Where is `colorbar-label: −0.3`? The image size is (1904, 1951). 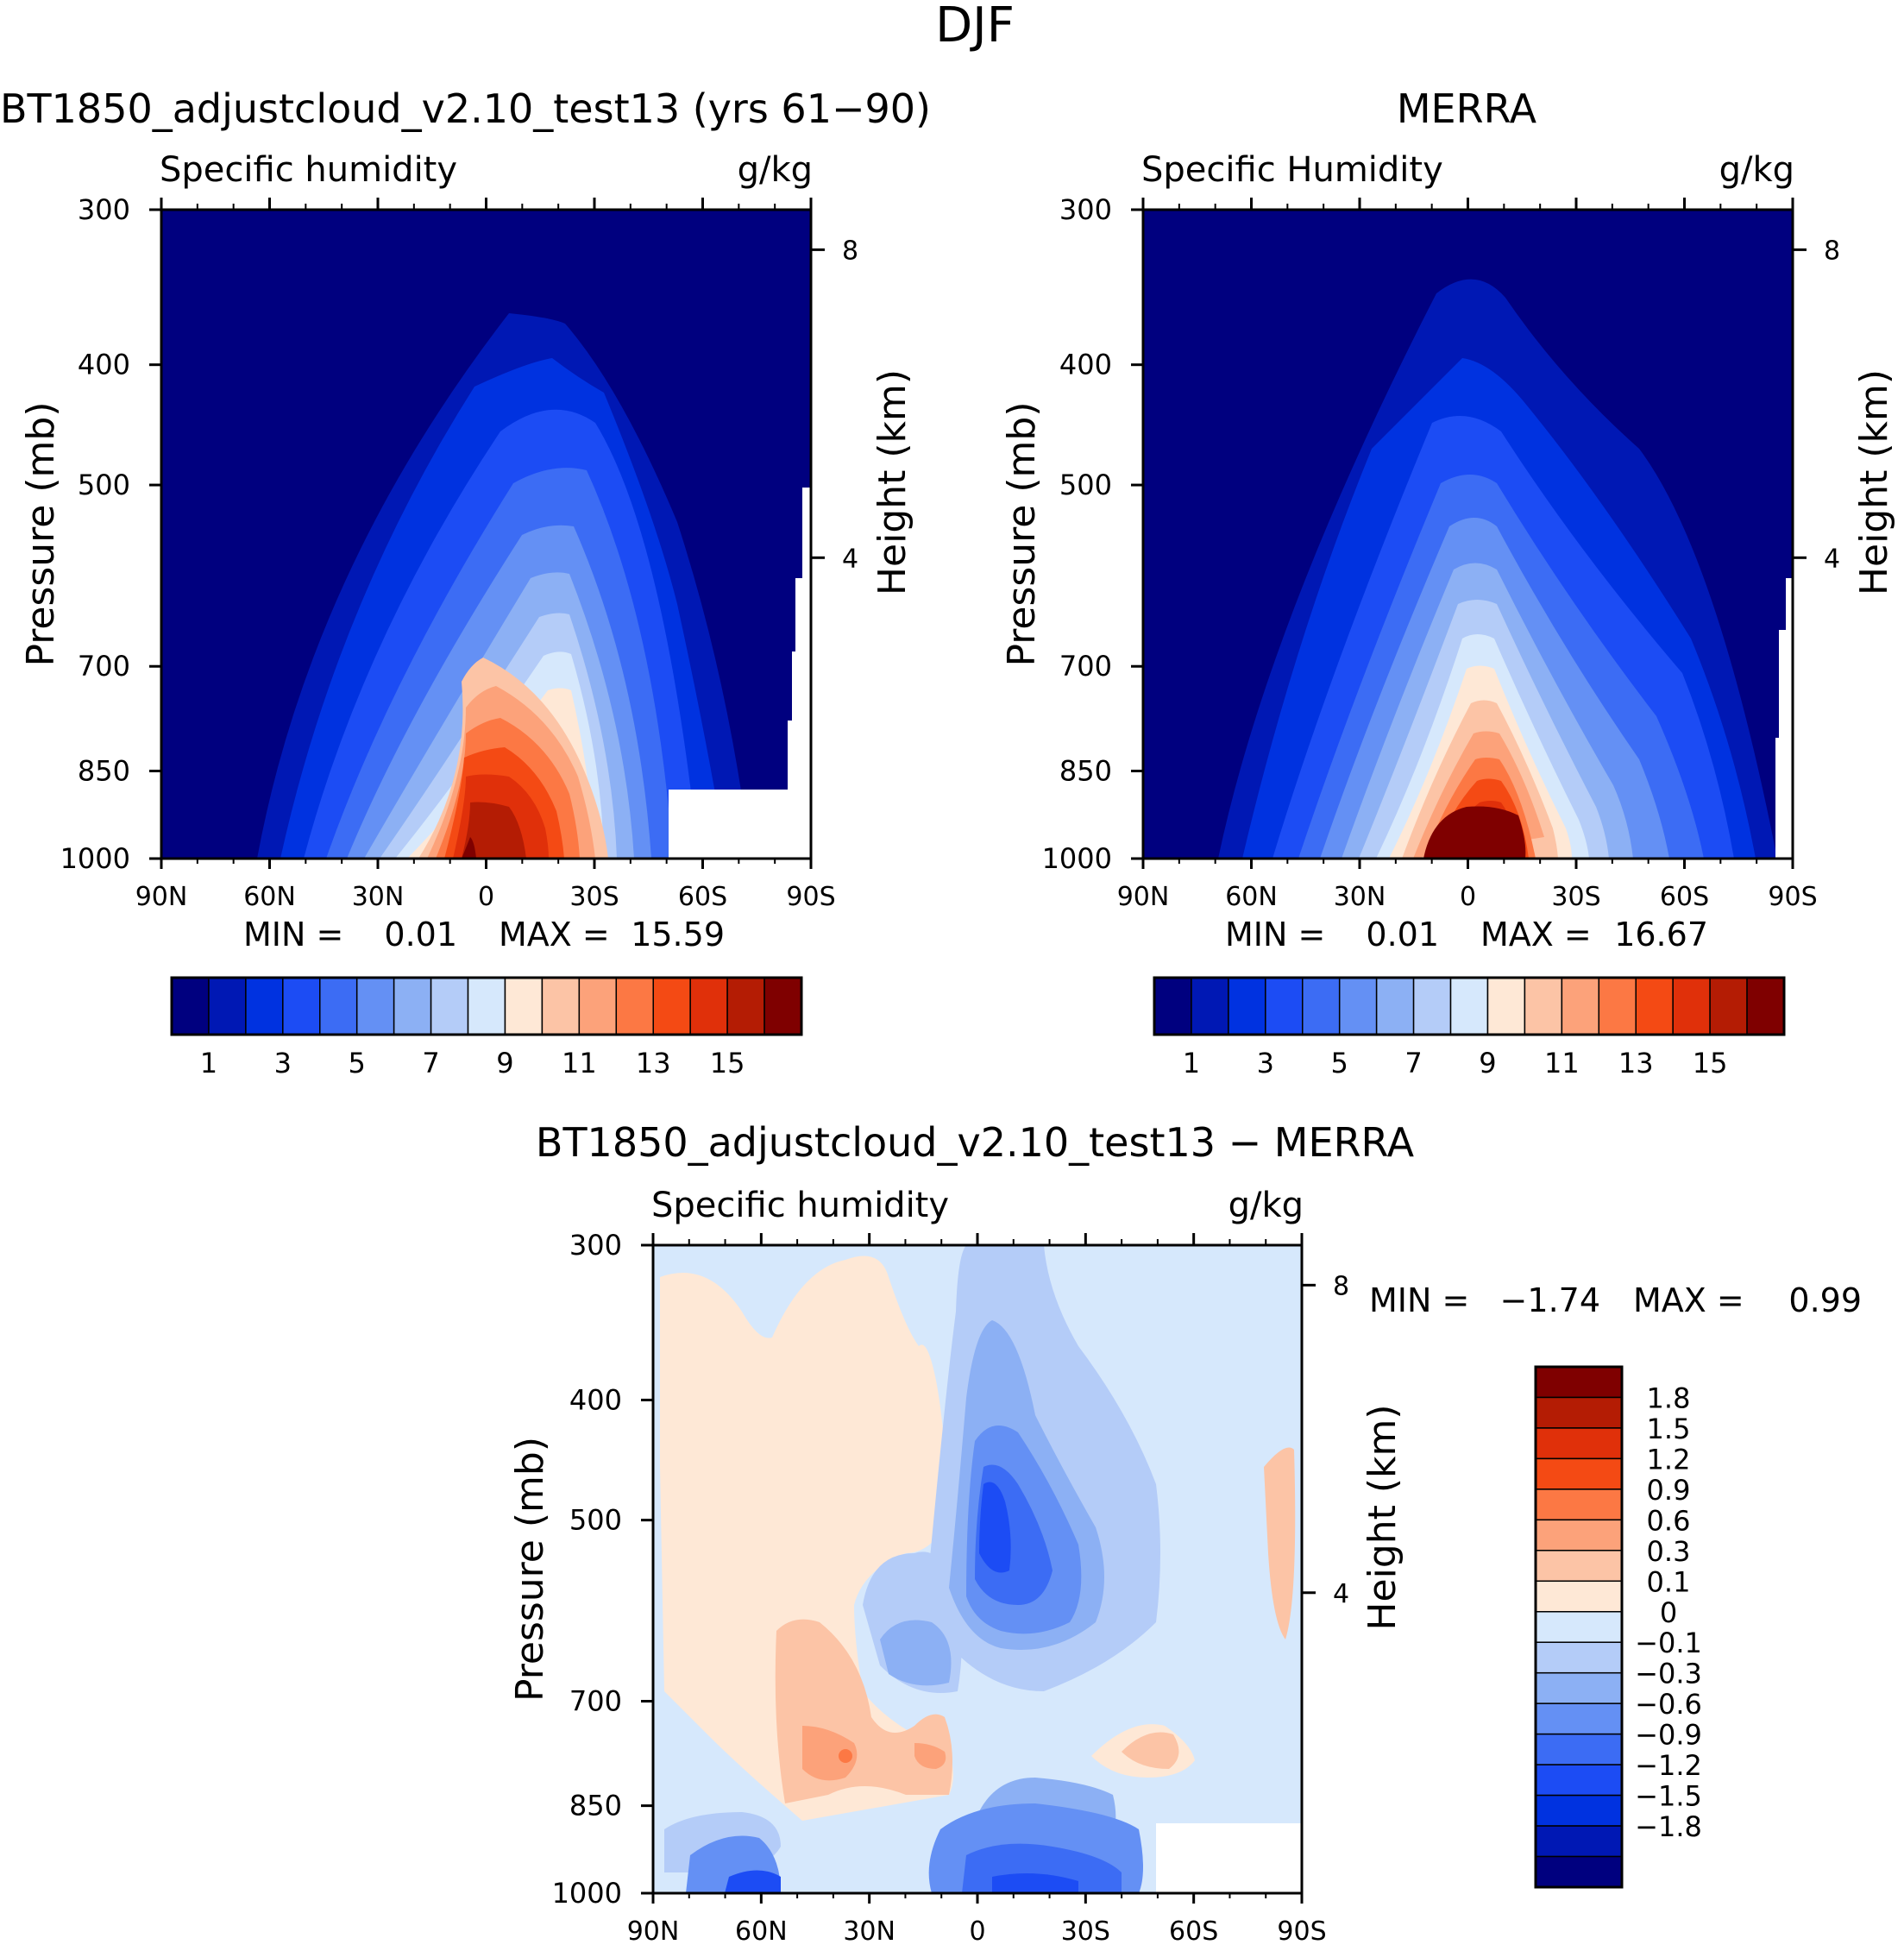
colorbar-label: −0.3 is located at coordinates (1669, 1674).